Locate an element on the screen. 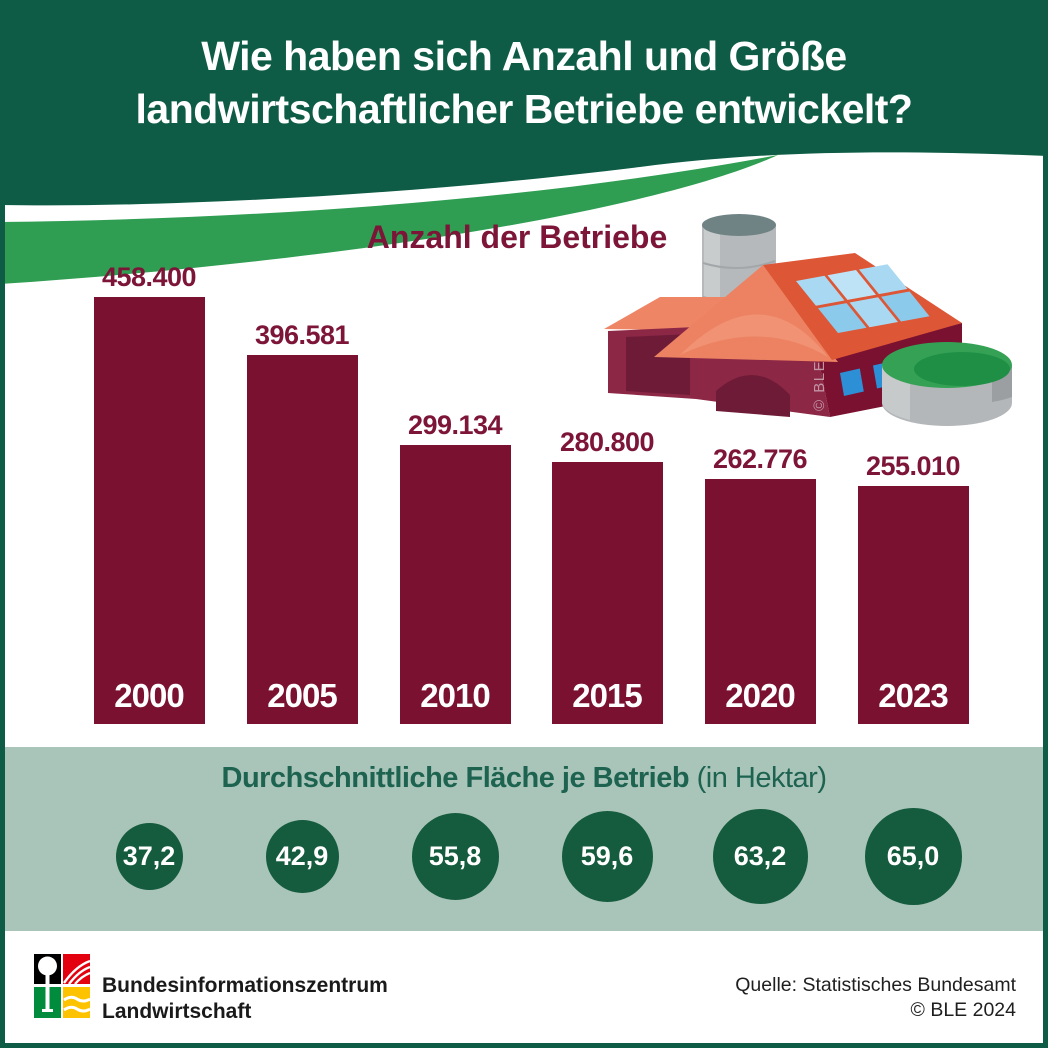  page-title-line1: Wie haben sich Anzahl und Größe is located at coordinates (524, 56).